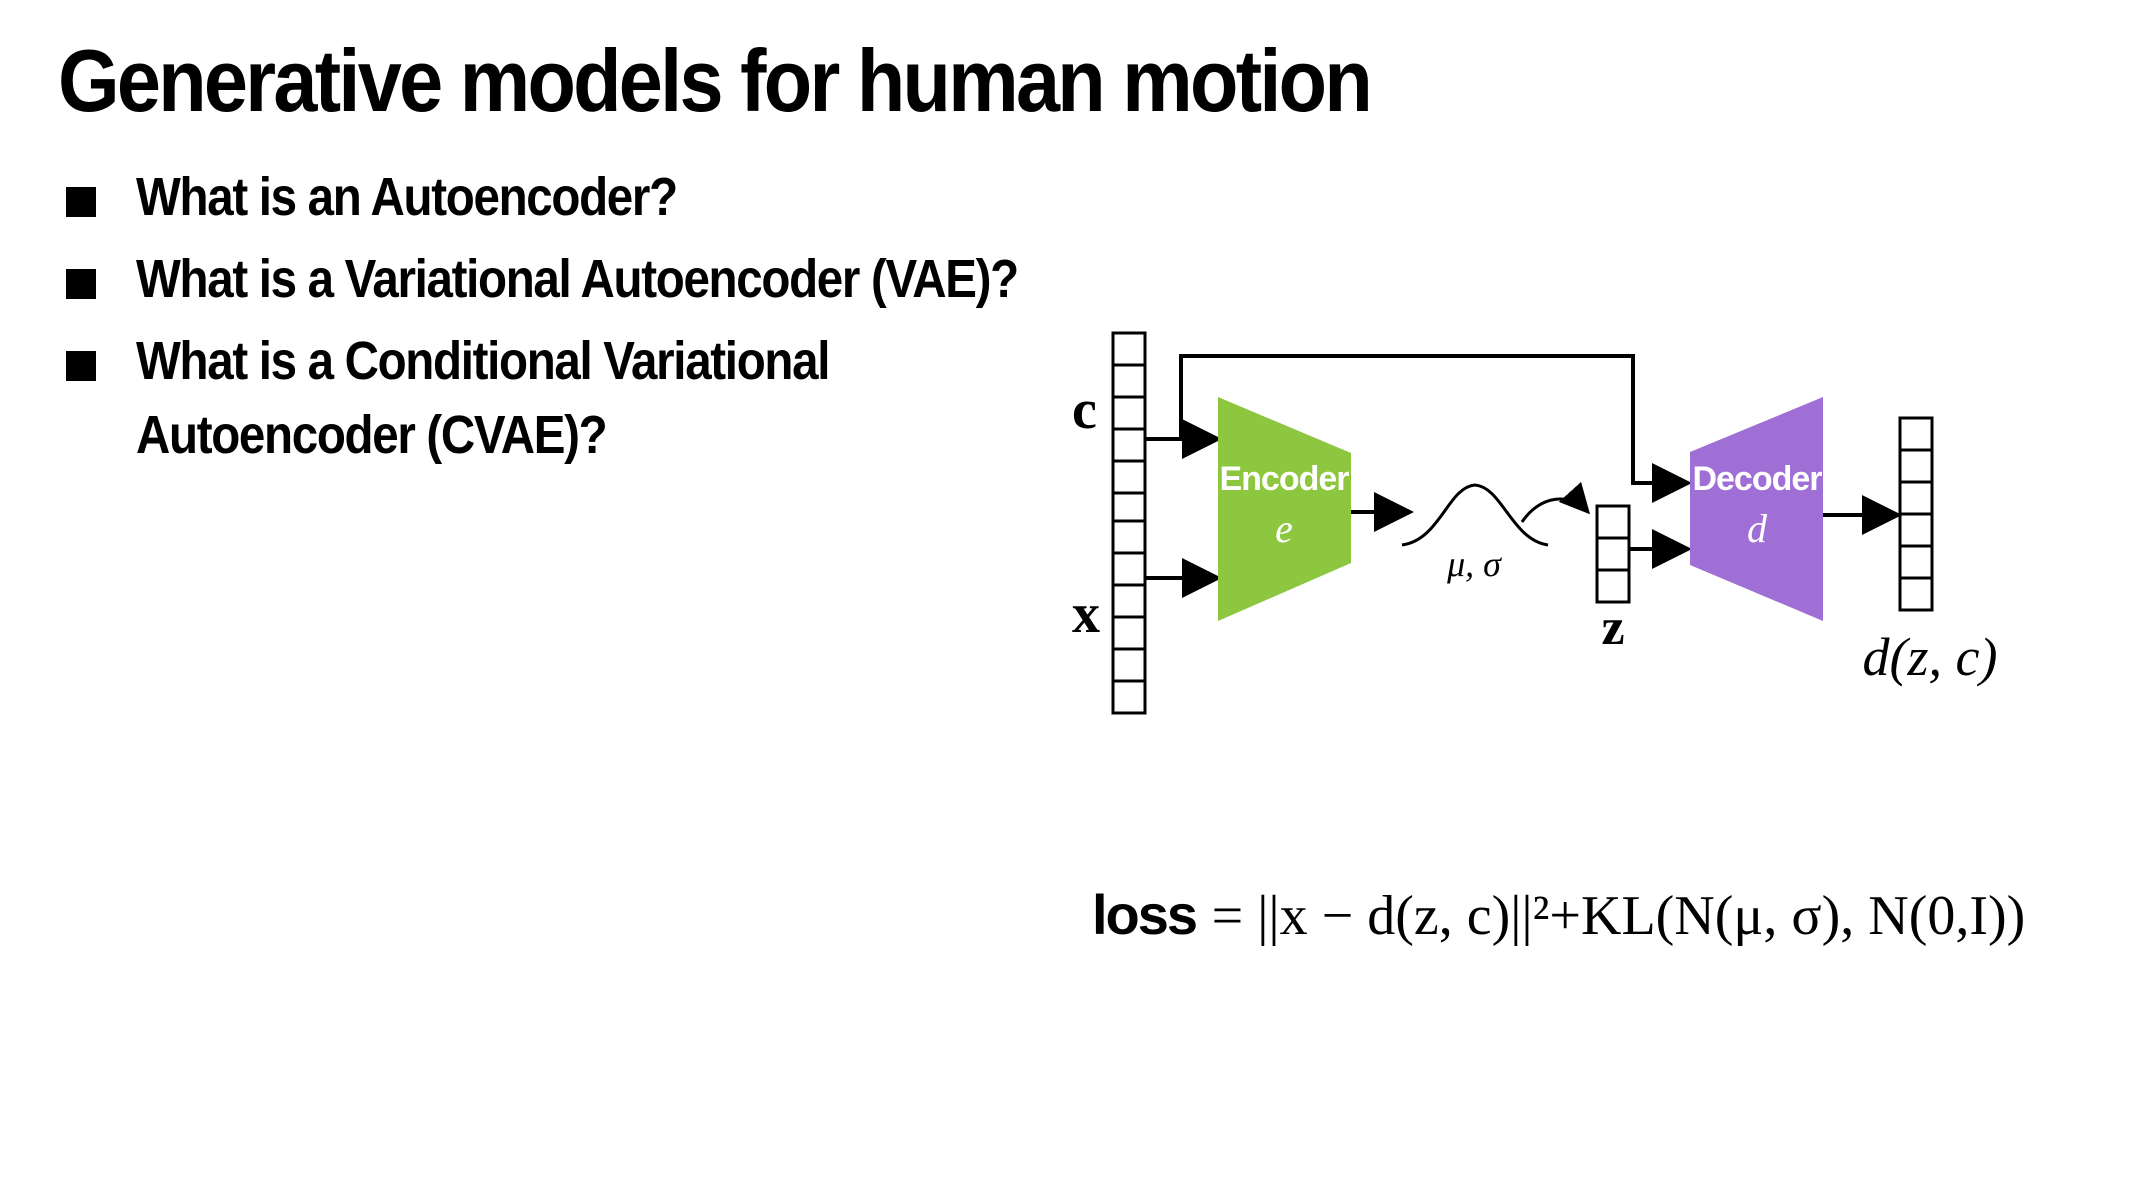 The image size is (2133, 1200). What do you see at coordinates (372, 435) in the screenshot?
I see `bullet-text-continued: Autoencoder (CVAE)?` at bounding box center [372, 435].